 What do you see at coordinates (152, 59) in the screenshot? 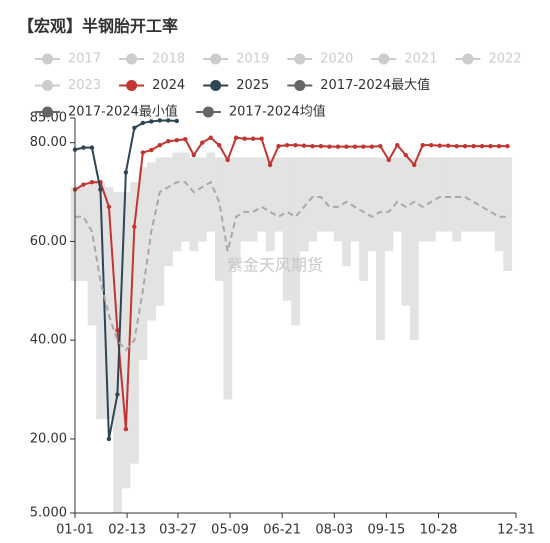
I see `legend-item: 2018` at bounding box center [152, 59].